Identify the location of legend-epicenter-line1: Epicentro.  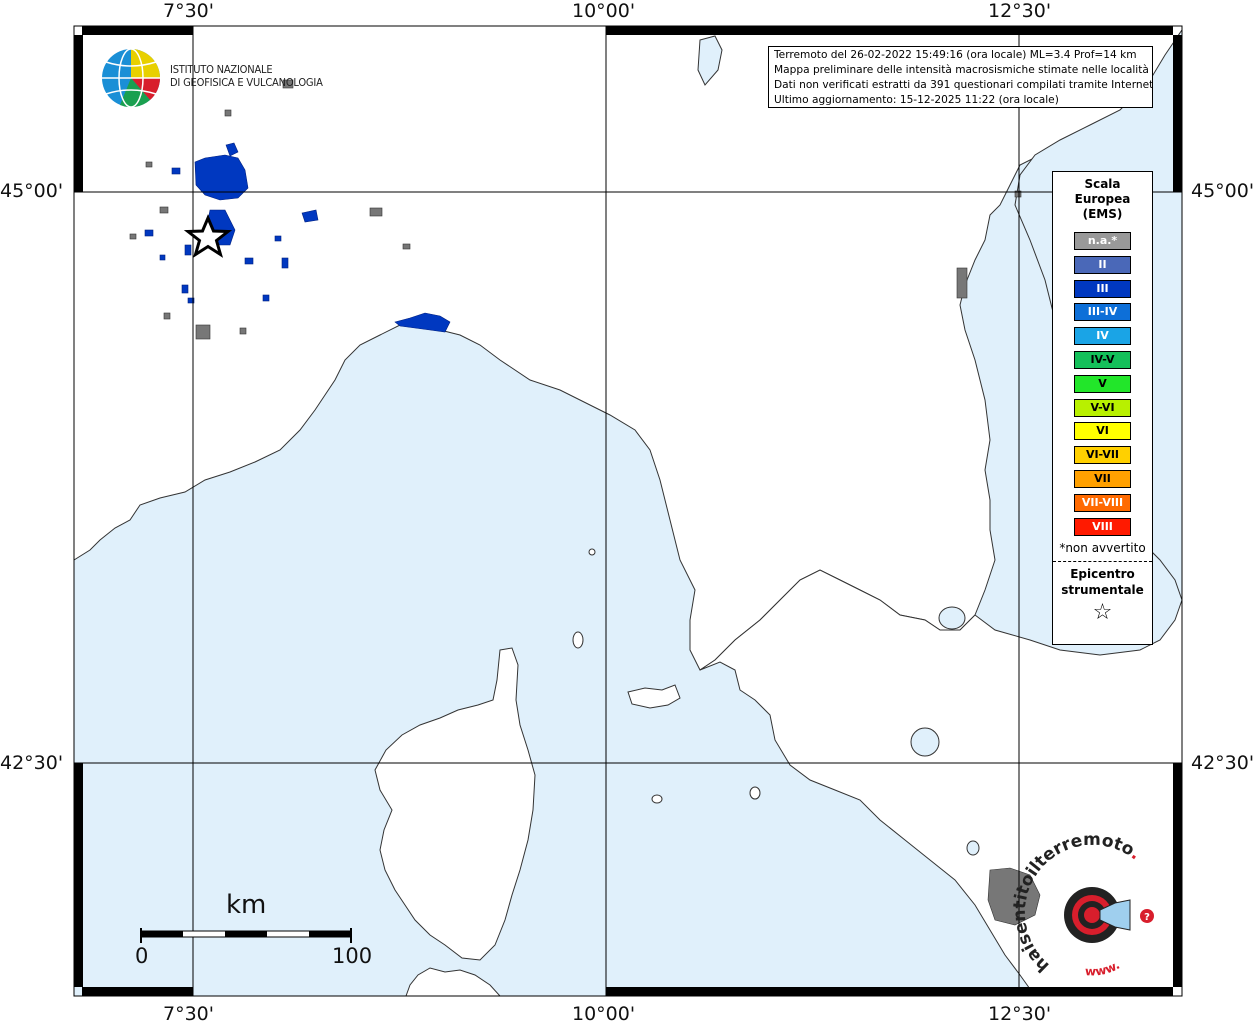
(1102, 574).